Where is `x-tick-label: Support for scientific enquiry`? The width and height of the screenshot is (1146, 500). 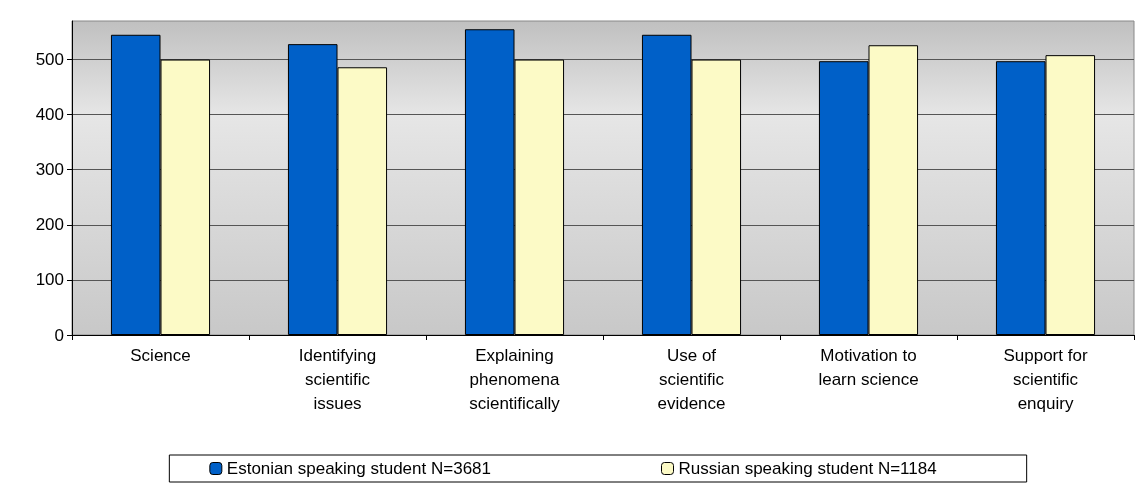
x-tick-label: Support for scientific enquiry is located at coordinates (1045, 379).